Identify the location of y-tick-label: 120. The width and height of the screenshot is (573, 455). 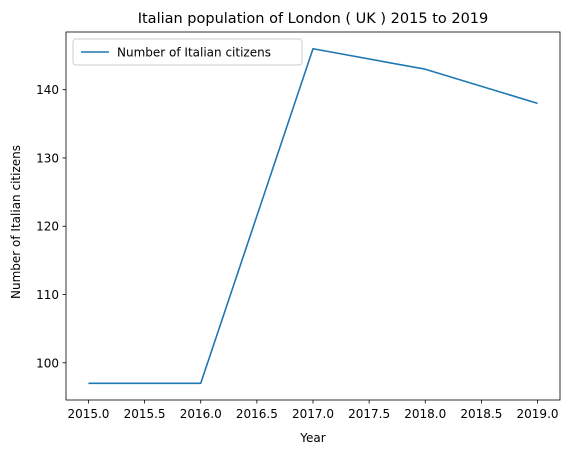
(47, 227).